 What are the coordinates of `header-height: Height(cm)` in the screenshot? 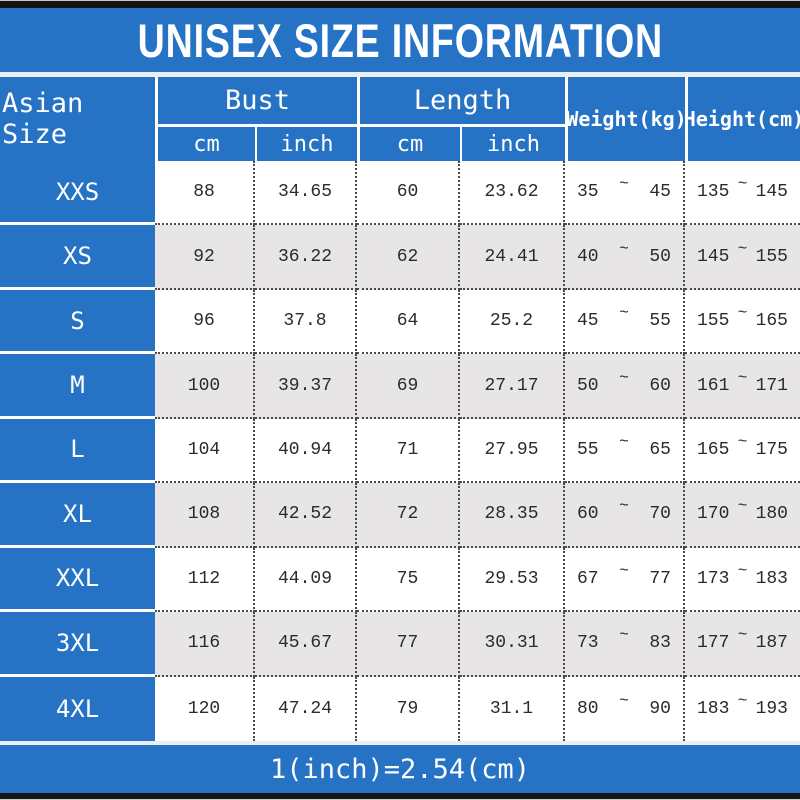 It's located at (742, 119).